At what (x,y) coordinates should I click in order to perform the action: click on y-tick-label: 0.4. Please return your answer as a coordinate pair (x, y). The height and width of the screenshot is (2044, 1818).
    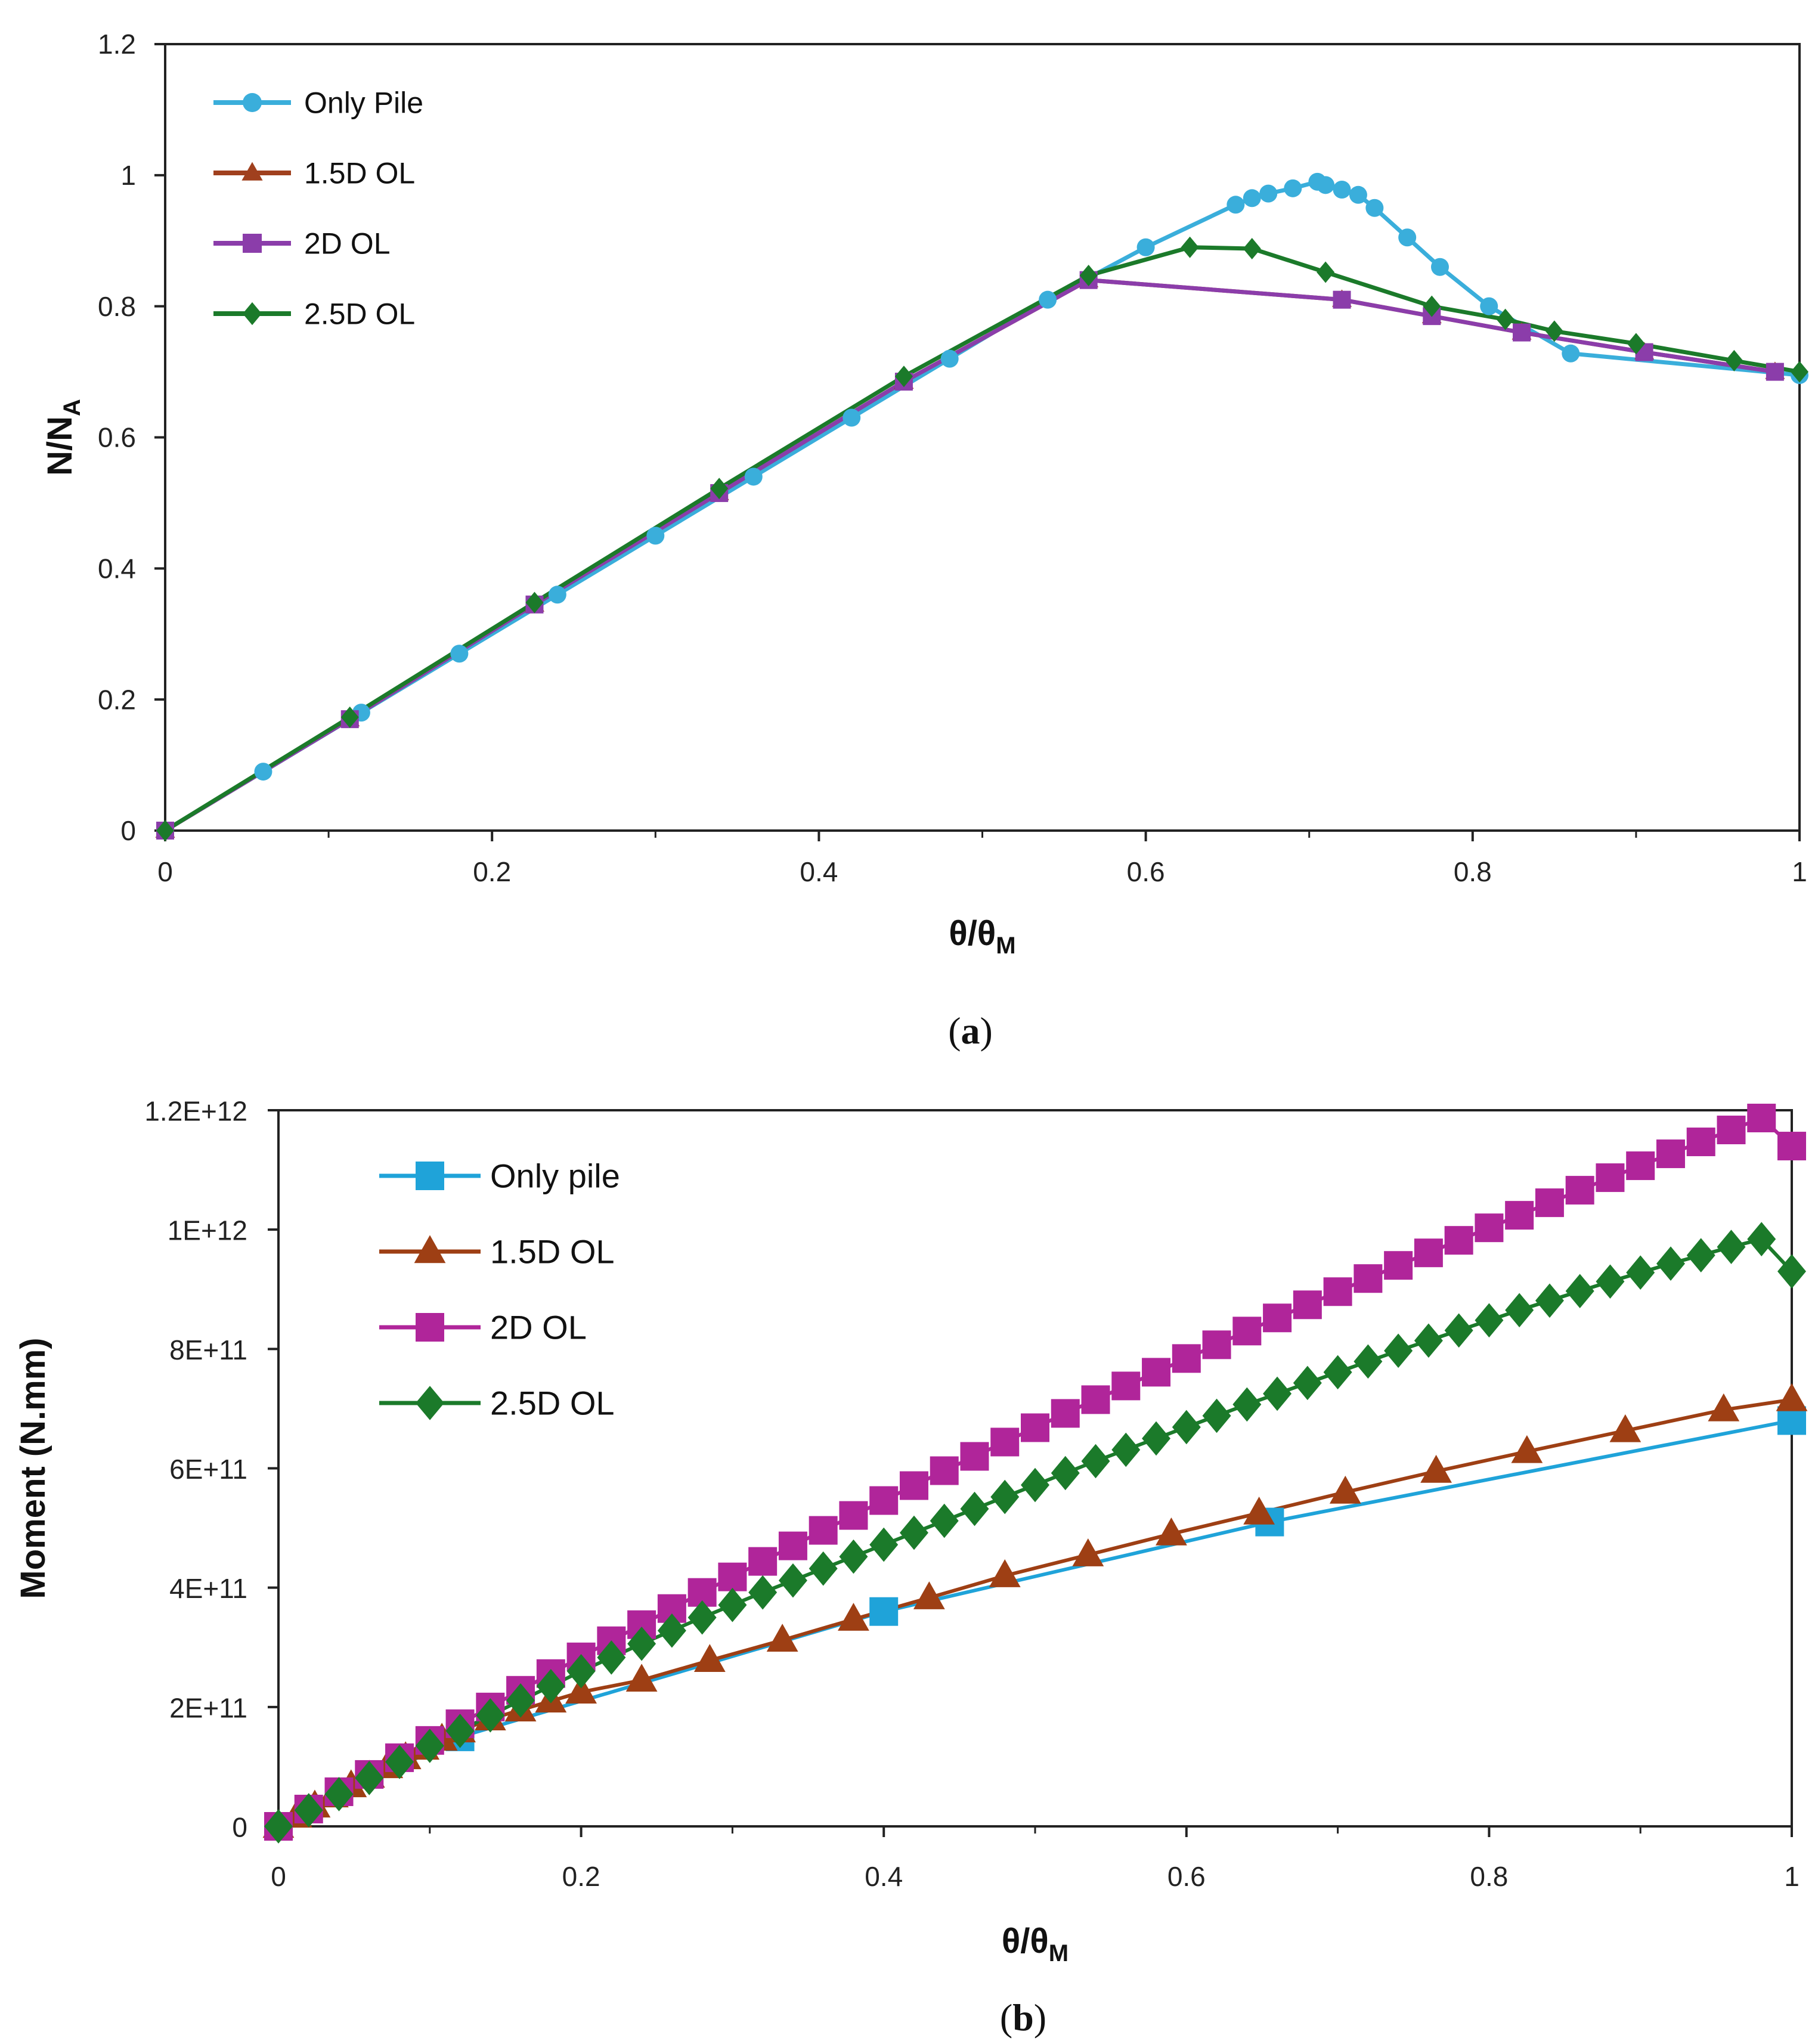
    Looking at the image, I should click on (117, 569).